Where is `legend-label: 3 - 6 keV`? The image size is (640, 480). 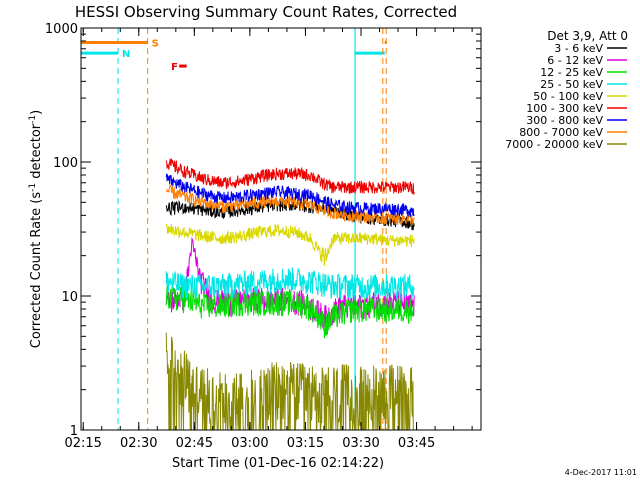
legend-label: 3 - 6 keV is located at coordinates (578, 48).